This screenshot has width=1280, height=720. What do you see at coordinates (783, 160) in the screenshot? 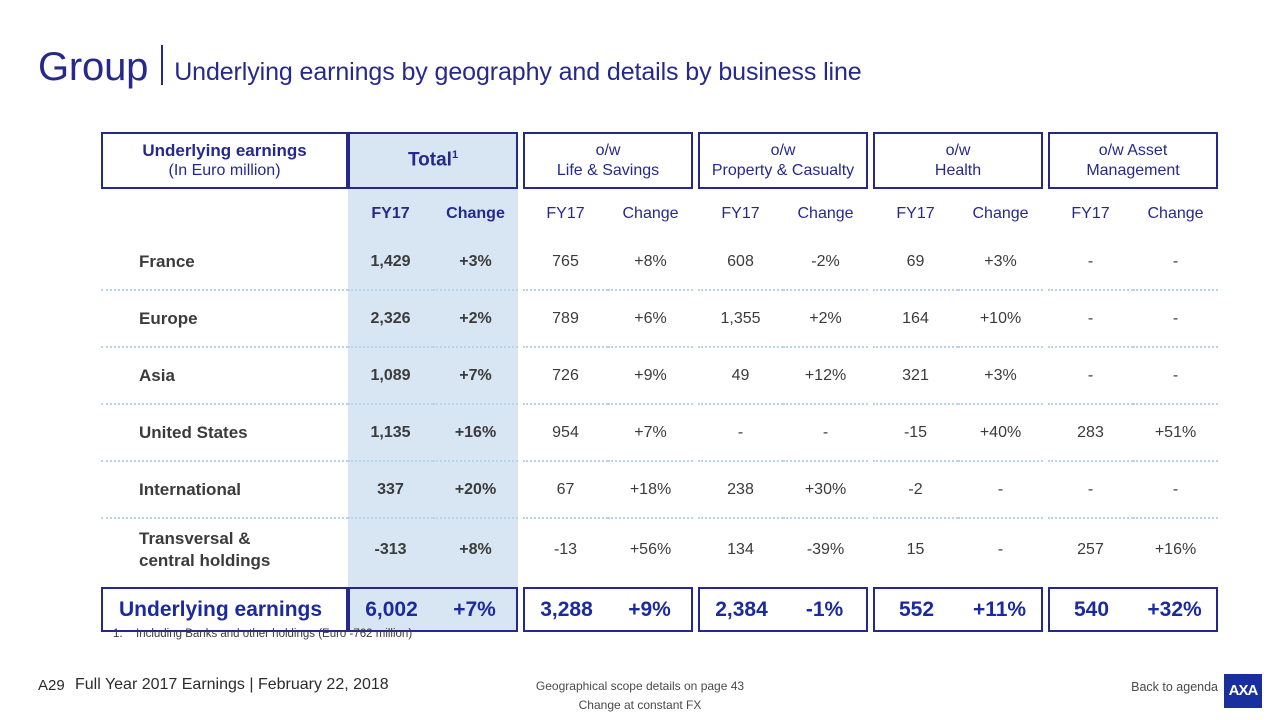
I see `header-group-property-casualty: o/w Property & Casualty` at bounding box center [783, 160].